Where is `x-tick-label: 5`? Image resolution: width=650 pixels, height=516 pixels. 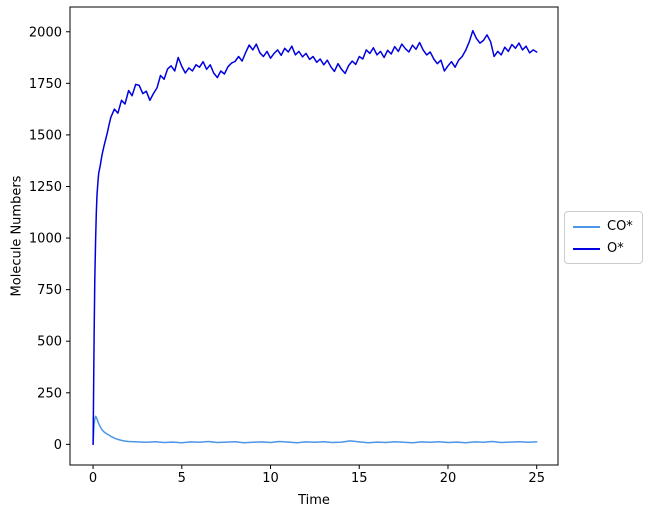 x-tick-label: 5 is located at coordinates (182, 478).